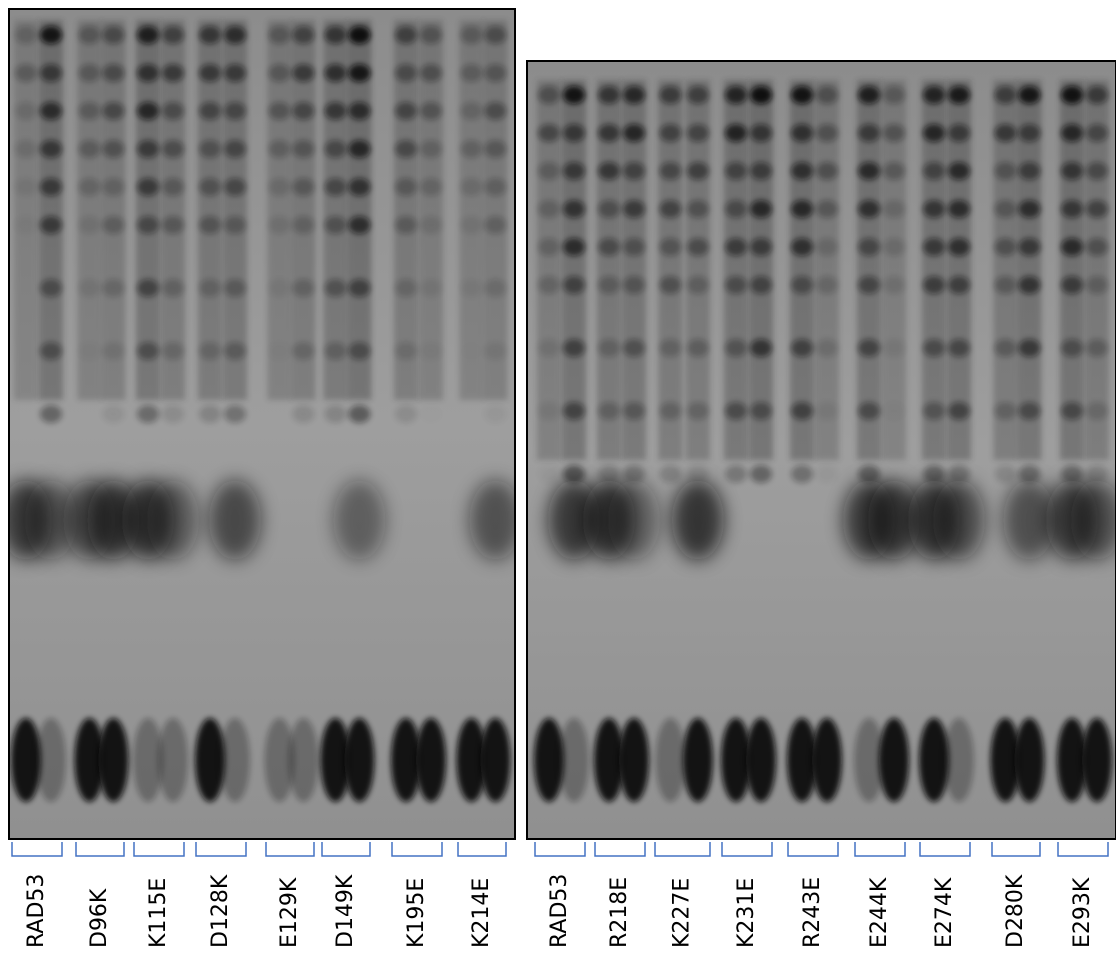  I want to click on lane-label: D280K, so click(1015, 911).